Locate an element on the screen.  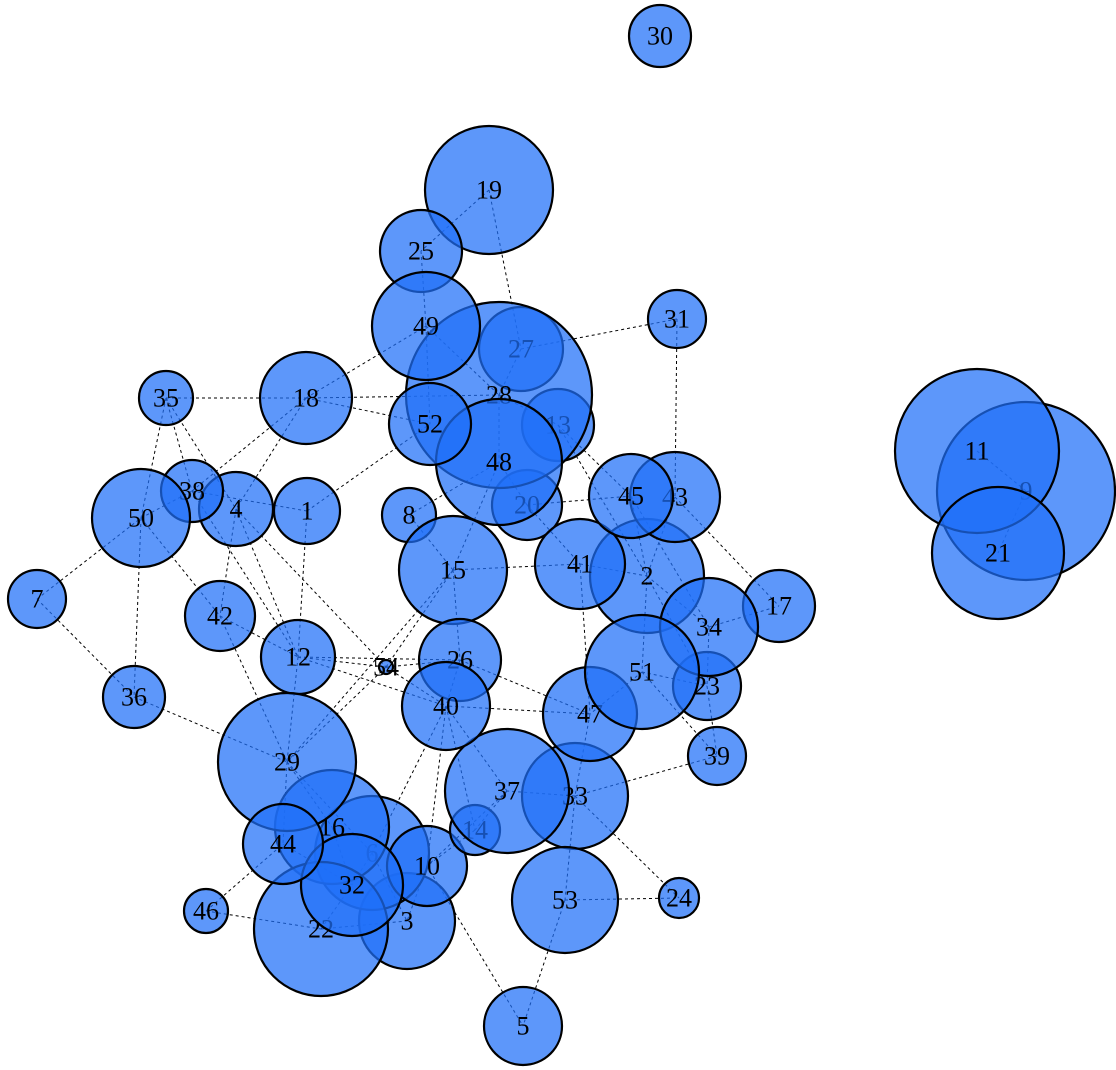
node-10: 10 is located at coordinates (427, 866).